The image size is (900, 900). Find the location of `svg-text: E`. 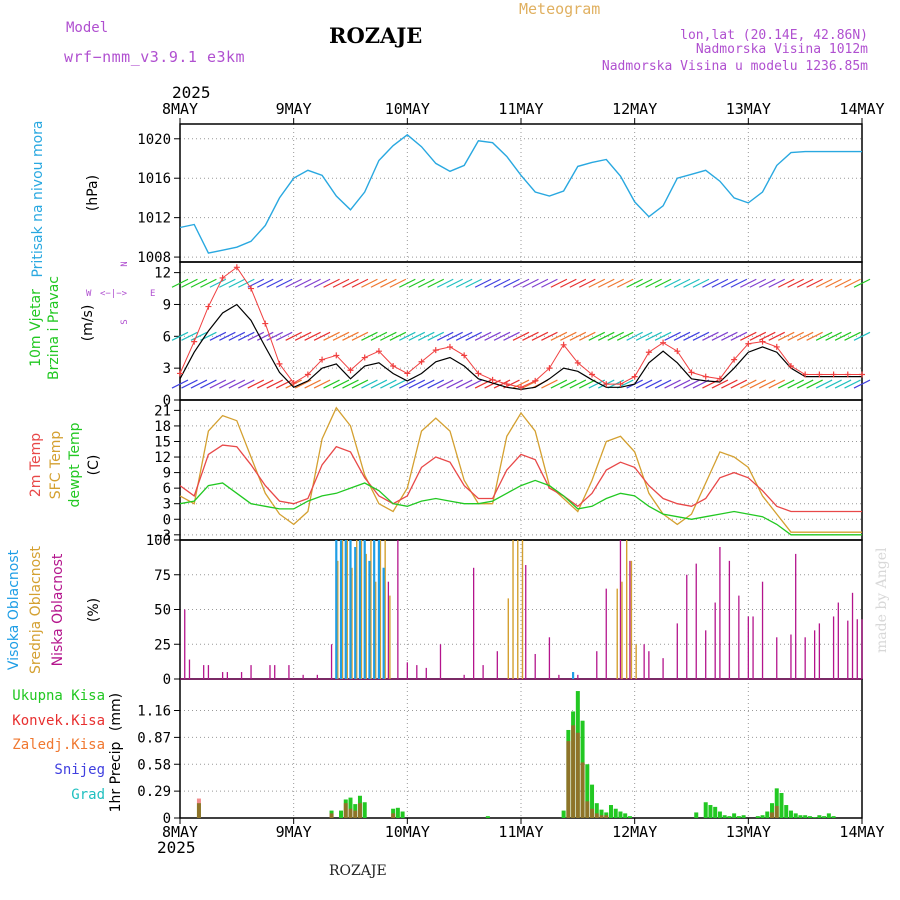

svg-text: E is located at coordinates (152, 294).